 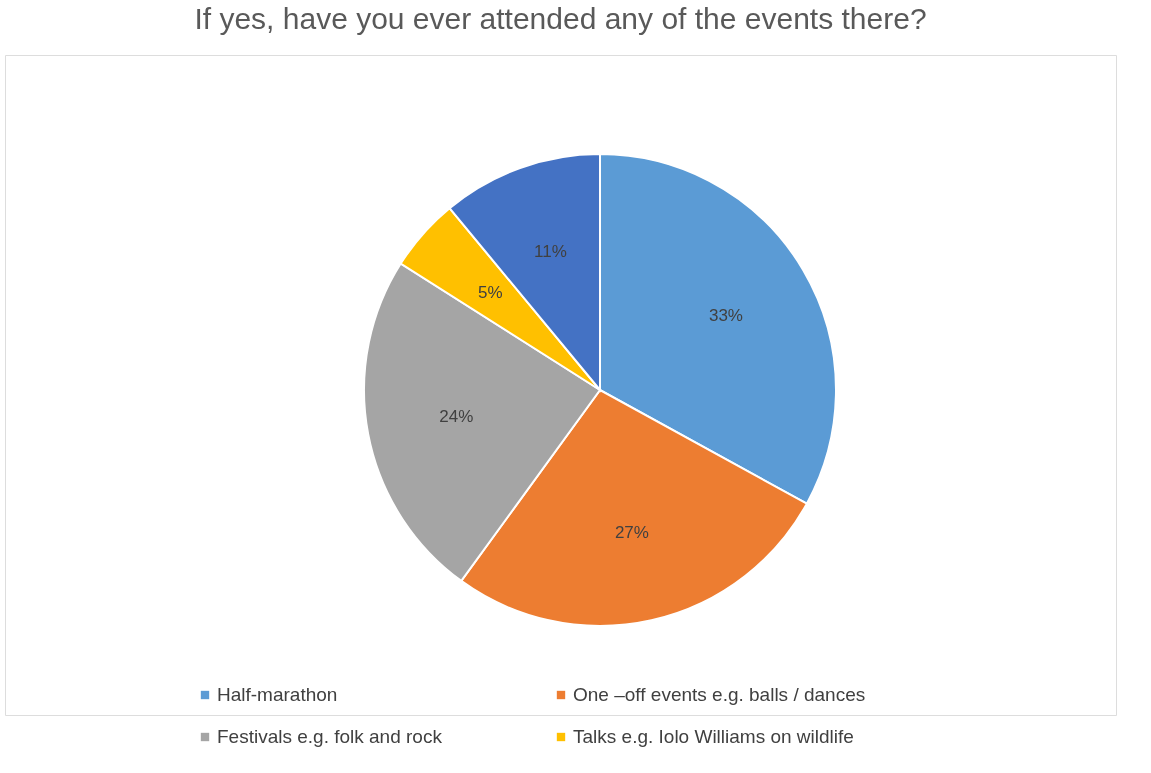 I want to click on data-label: 33%, so click(x=725, y=315).